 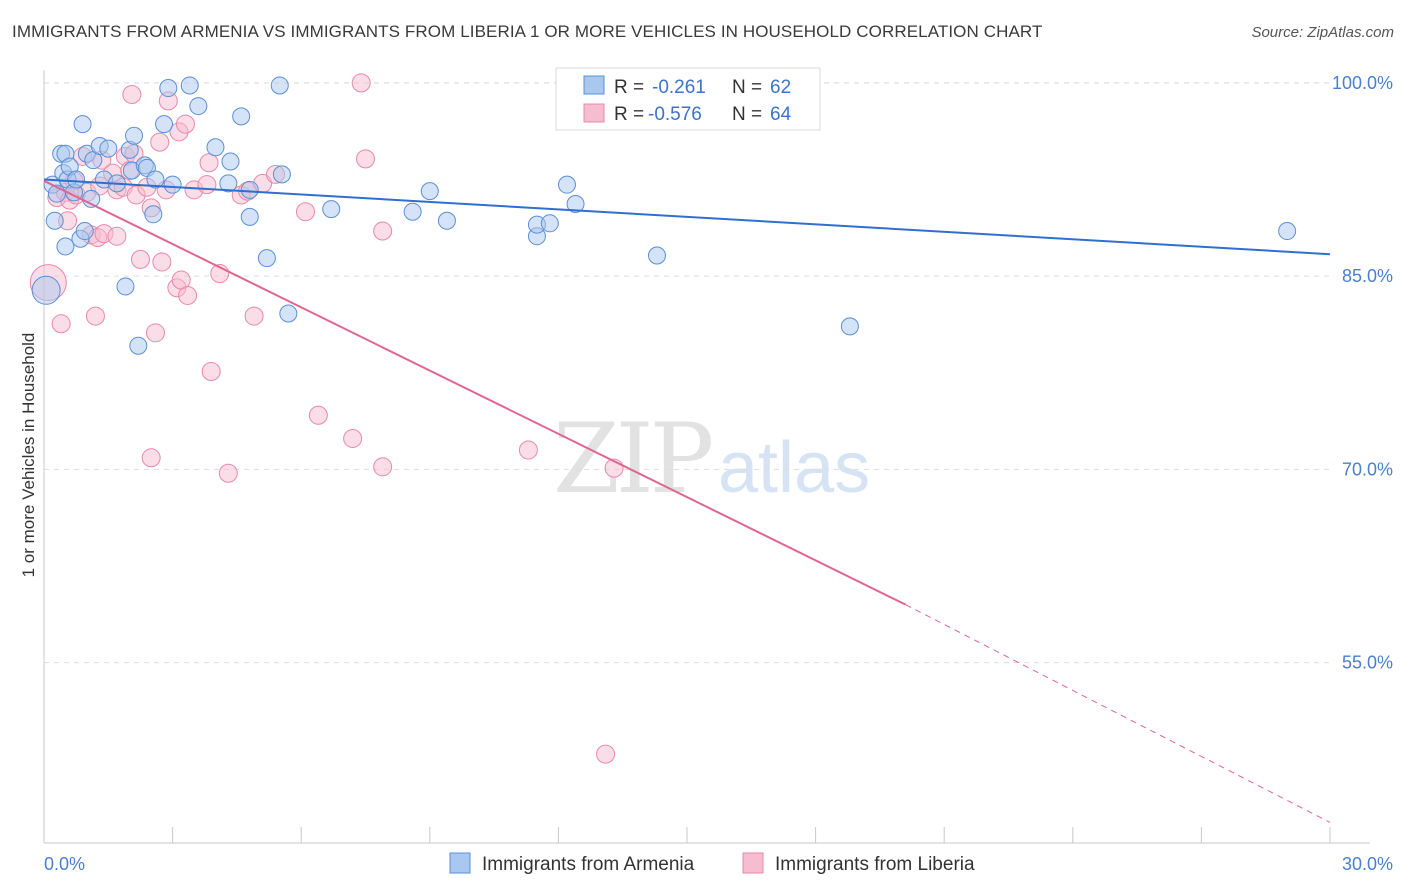 I want to click on y-axis-title: 1 or more Vehicles in Household, so click(x=28, y=455).